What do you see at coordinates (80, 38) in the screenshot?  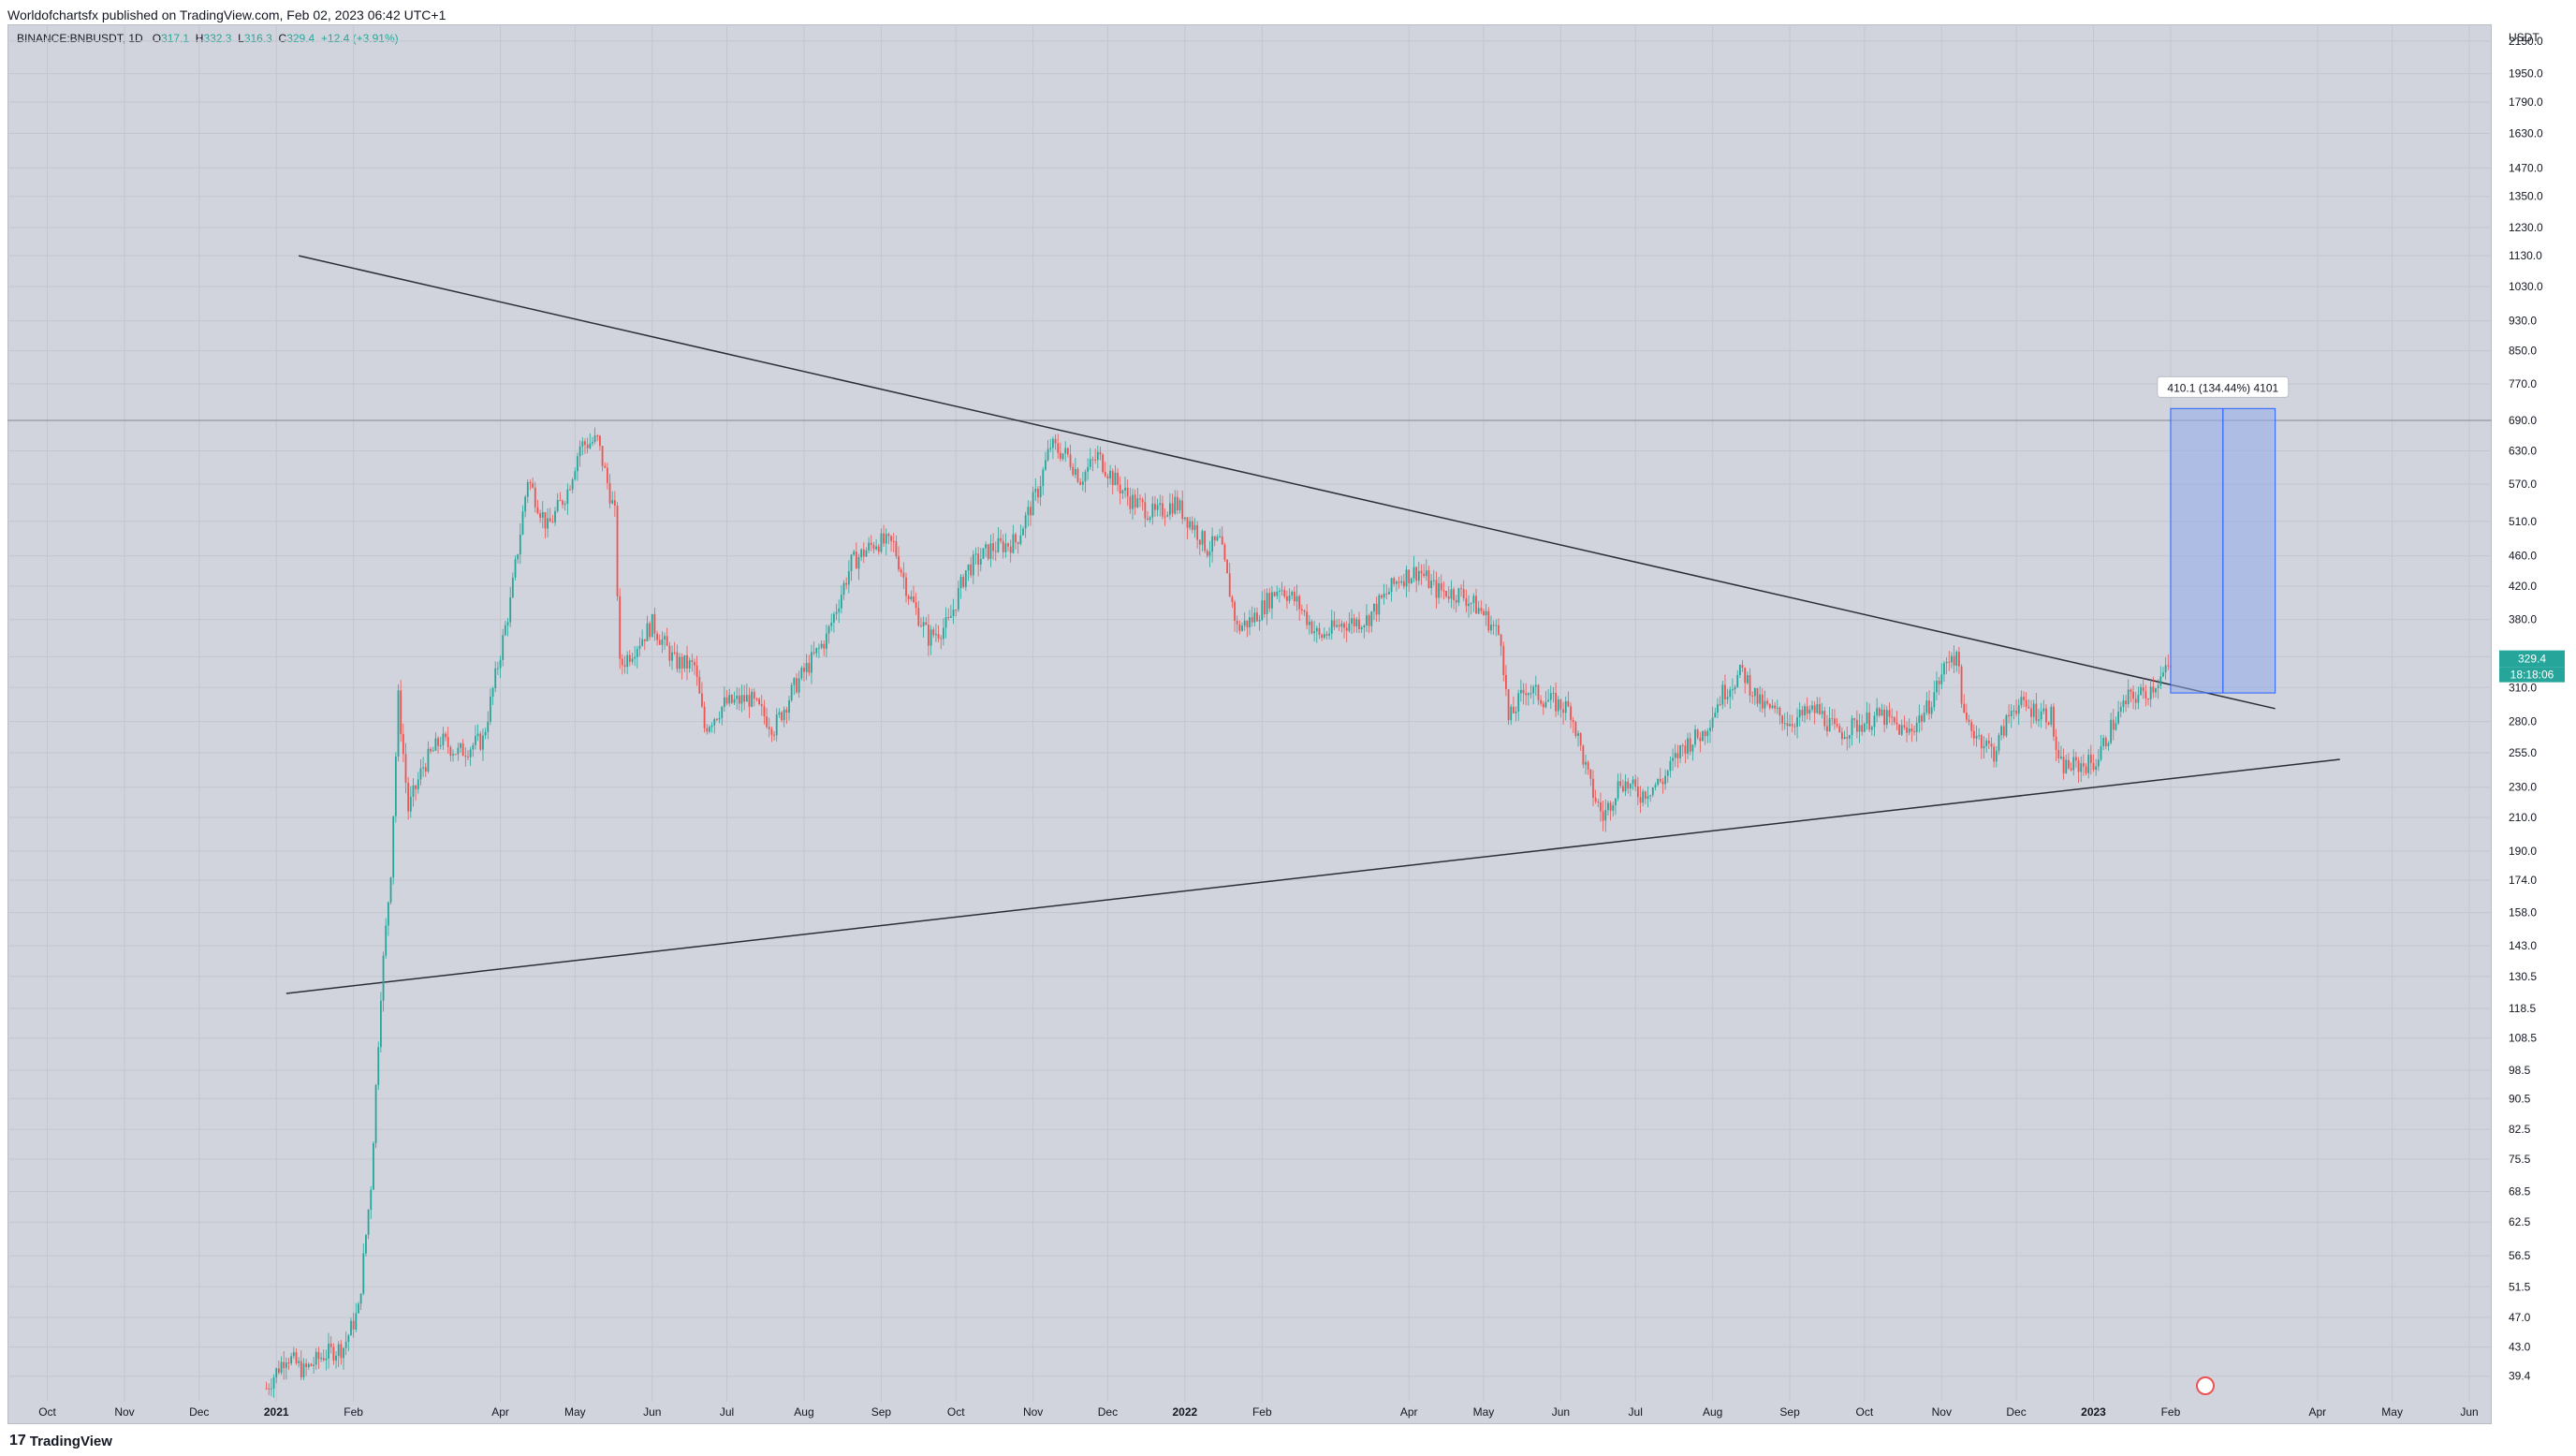 I see `symbol-name: BINANCE:BNBUSDT, 1D` at bounding box center [80, 38].